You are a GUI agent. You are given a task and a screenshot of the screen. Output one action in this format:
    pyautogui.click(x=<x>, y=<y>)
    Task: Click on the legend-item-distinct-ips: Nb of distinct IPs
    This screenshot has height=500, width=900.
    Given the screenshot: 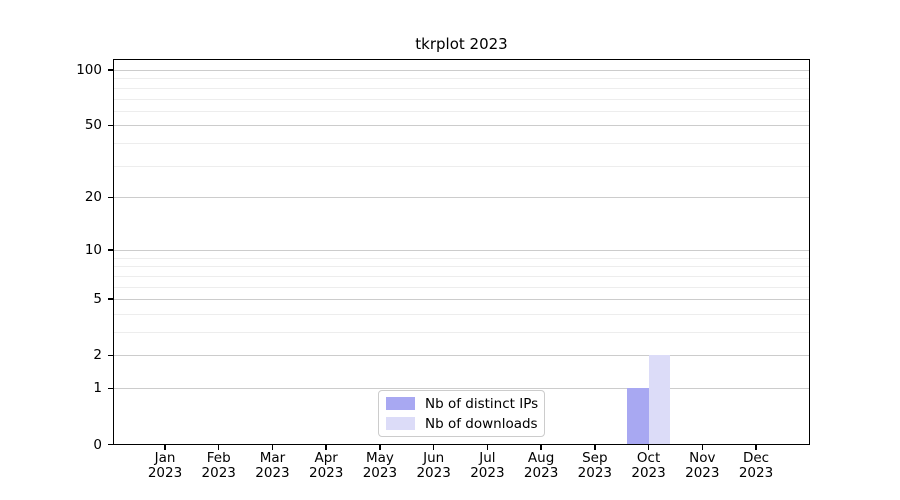 What is the action you would take?
    pyautogui.click(x=462, y=404)
    